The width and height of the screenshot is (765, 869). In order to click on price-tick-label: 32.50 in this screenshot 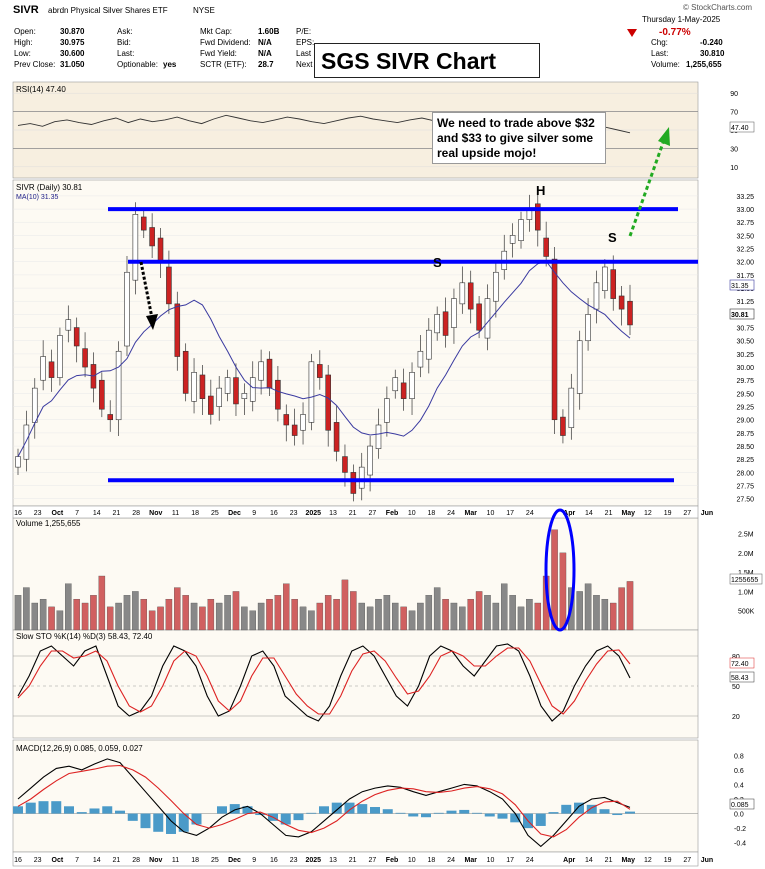, I will do `click(745, 236)`.